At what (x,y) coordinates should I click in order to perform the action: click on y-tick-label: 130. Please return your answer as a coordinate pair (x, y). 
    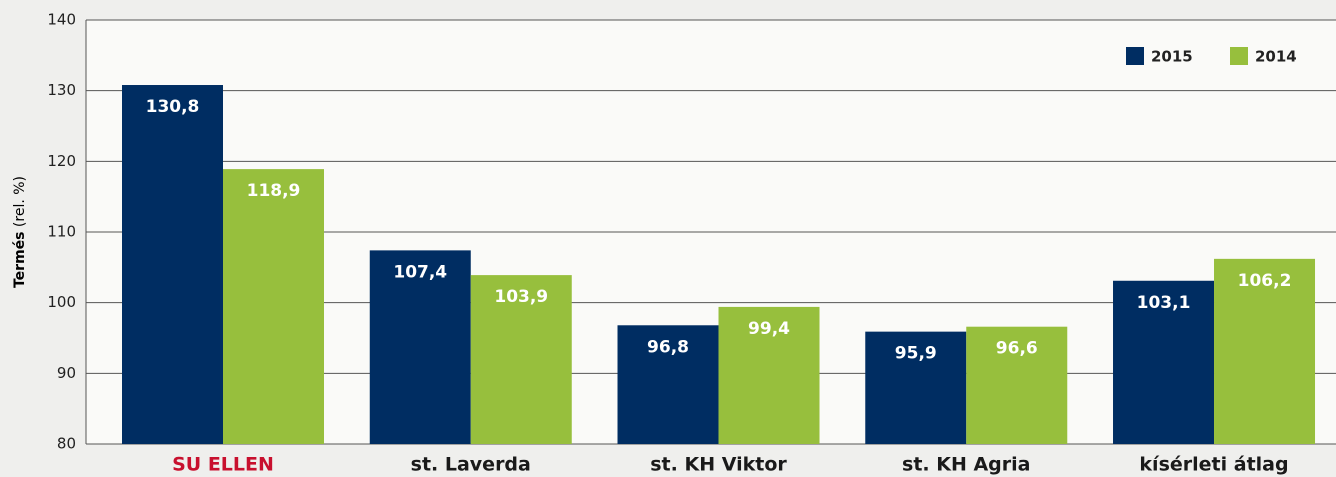
    Looking at the image, I should click on (61, 90).